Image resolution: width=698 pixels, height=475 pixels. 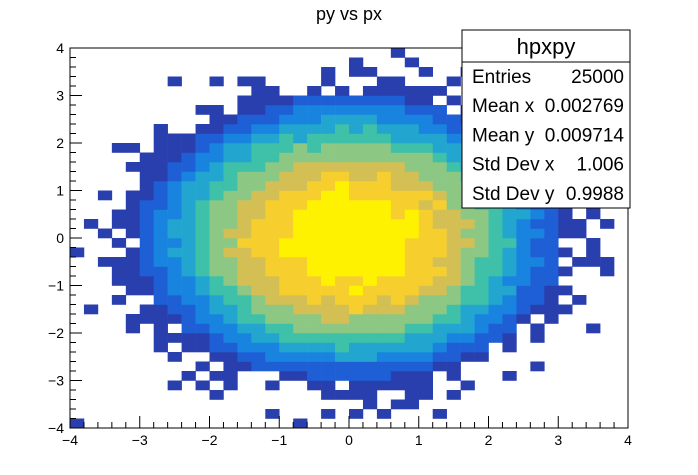 What do you see at coordinates (595, 194) in the screenshot?
I see `stats-row-value: 0.9988` at bounding box center [595, 194].